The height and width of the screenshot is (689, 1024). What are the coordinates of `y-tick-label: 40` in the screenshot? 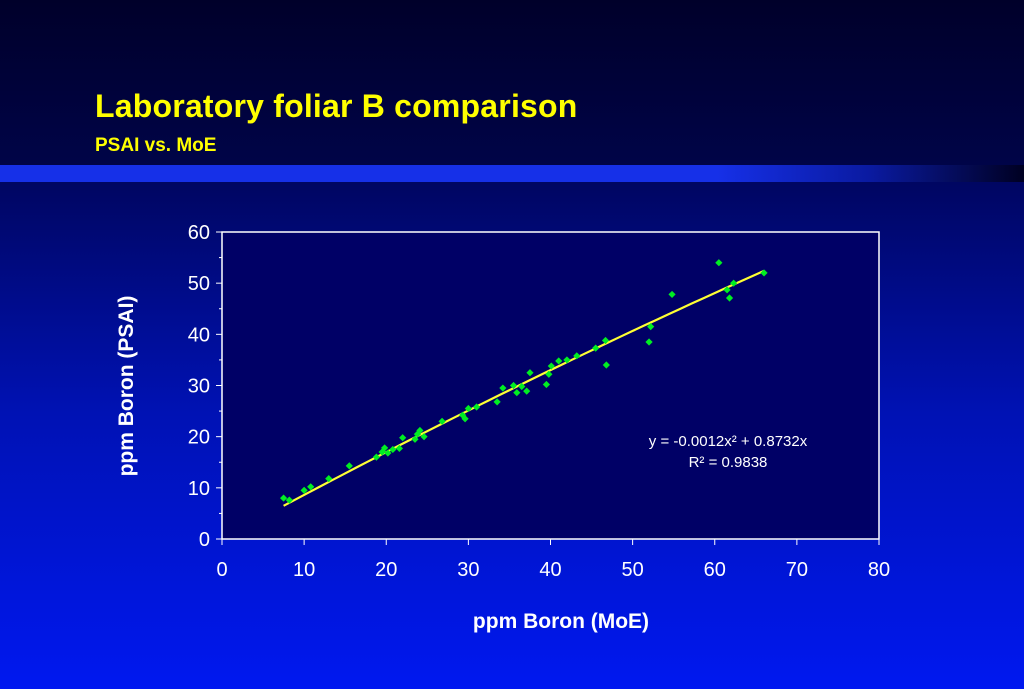 It's located at (199, 335).